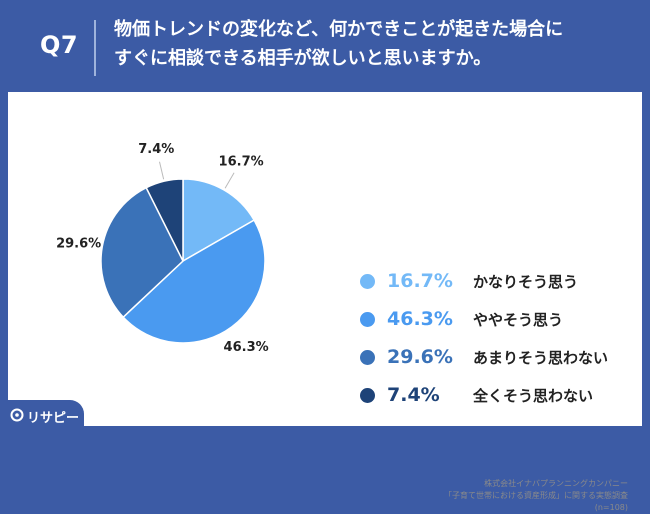  I want to click on legend-label: ややそう思う, so click(518, 319).